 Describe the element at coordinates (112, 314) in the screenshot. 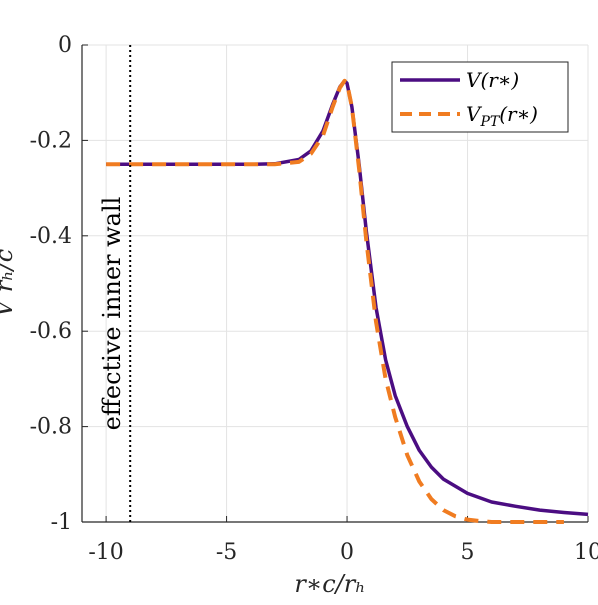

I see `inner-wall-label: effective inner wall` at that location.